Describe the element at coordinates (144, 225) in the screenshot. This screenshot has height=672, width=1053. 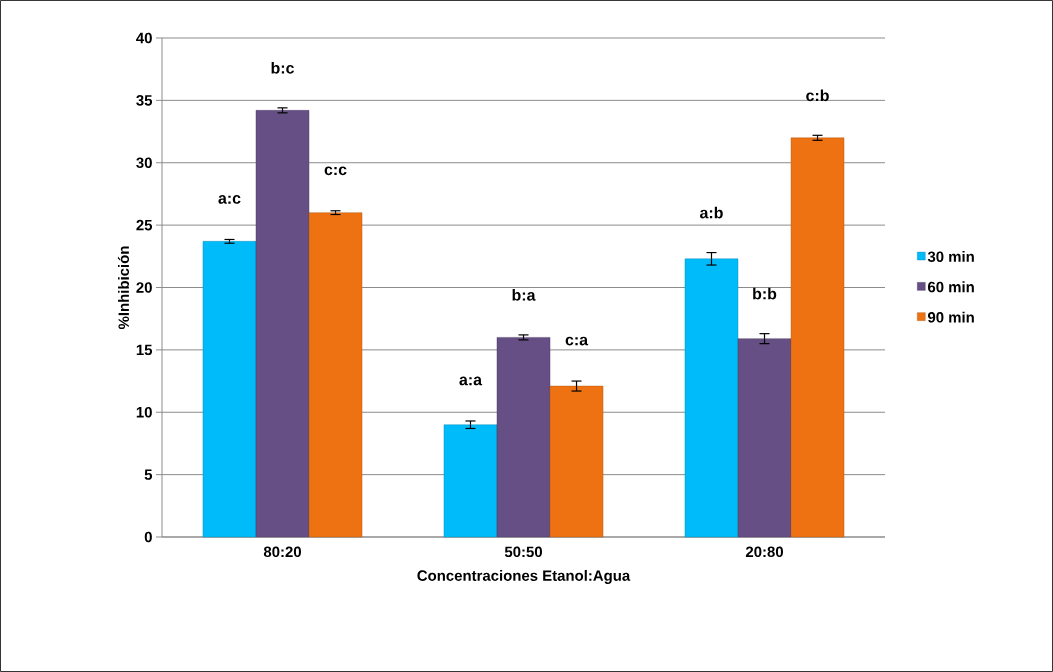
I see `y-tick-label: 25` at that location.